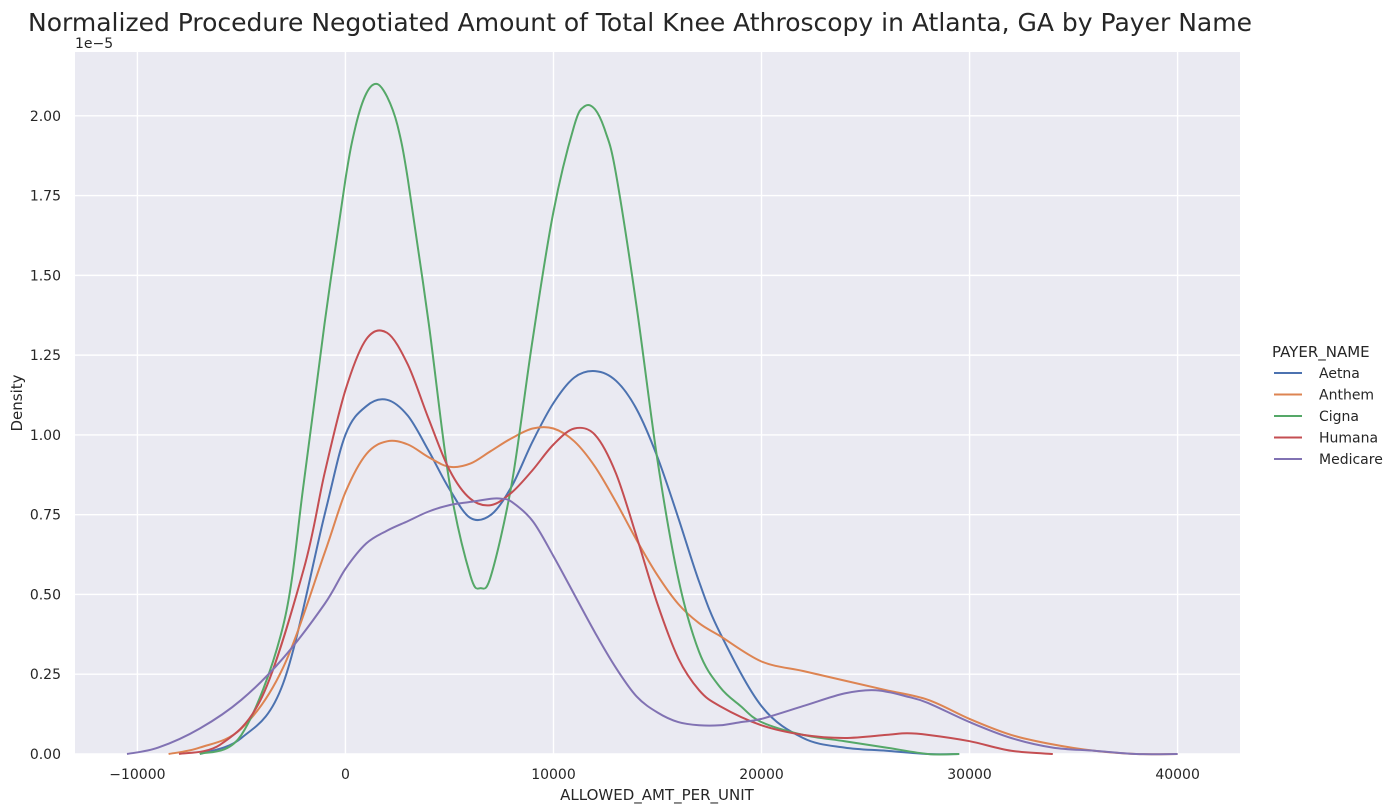 The image size is (1397, 812). What do you see at coordinates (1339, 374) in the screenshot?
I see `legend-label-aetna: Aetna` at bounding box center [1339, 374].